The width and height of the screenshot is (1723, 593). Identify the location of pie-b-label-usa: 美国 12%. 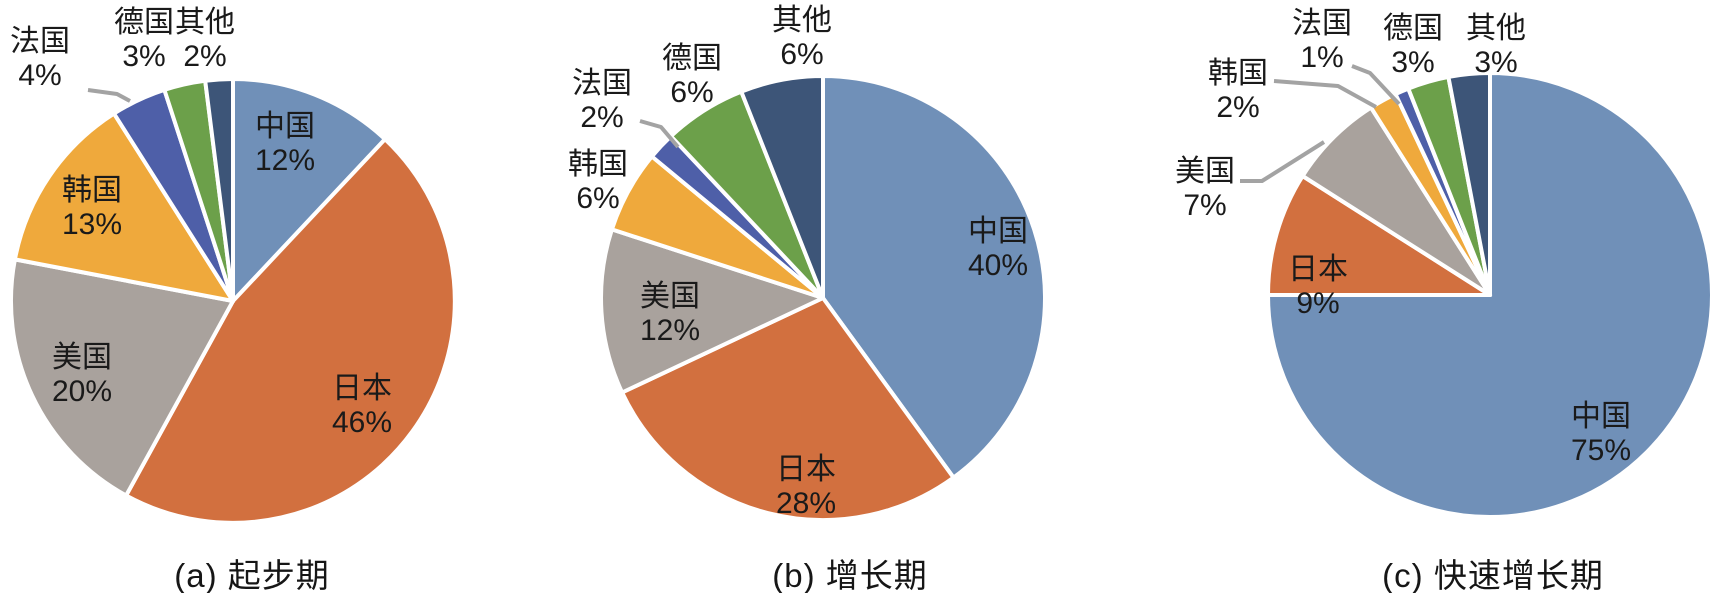
(670, 313).